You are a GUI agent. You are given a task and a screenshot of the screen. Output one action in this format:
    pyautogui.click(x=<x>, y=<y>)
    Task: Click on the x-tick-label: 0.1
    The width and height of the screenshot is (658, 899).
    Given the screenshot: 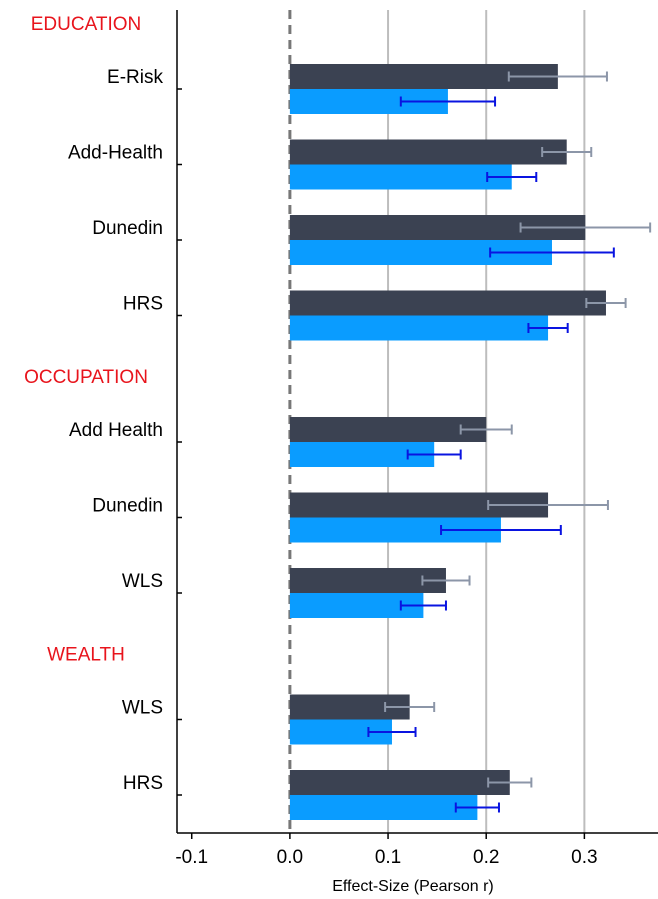 What is the action you would take?
    pyautogui.click(x=388, y=857)
    